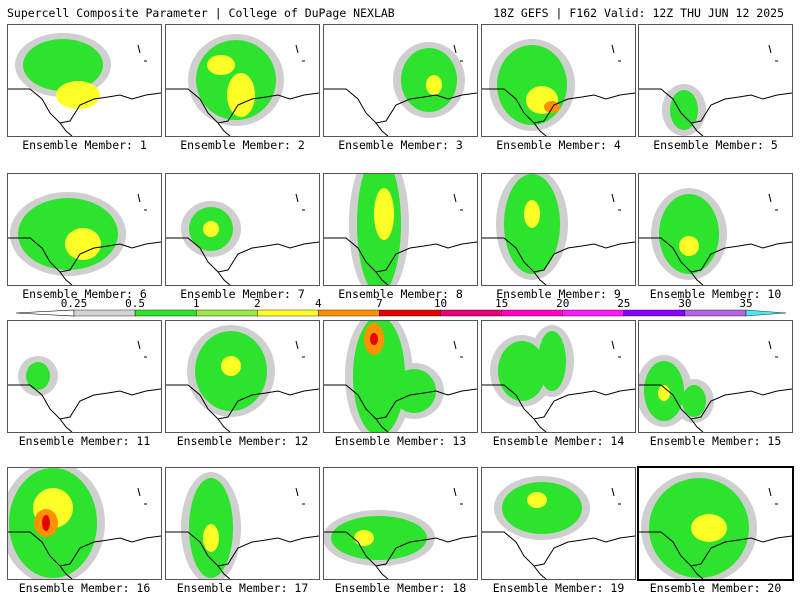 This screenshot has width=800, height=600. What do you see at coordinates (766, 313) in the screenshot?
I see `colorbar-high-arrow` at bounding box center [766, 313].